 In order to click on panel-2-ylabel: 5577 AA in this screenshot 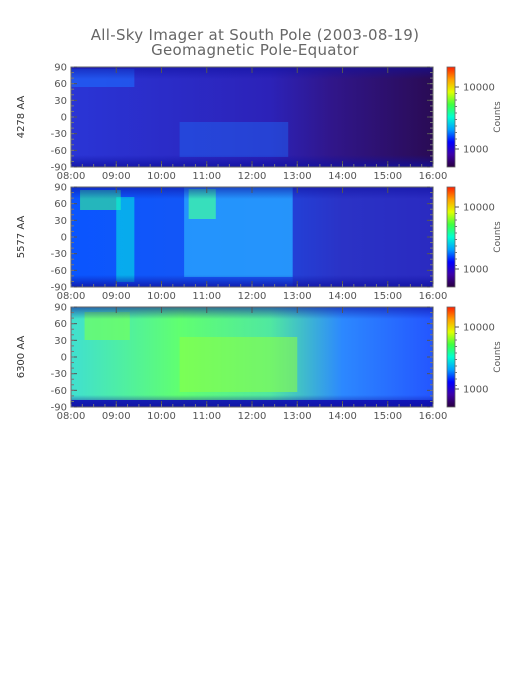, I will do `click(21, 237)`.